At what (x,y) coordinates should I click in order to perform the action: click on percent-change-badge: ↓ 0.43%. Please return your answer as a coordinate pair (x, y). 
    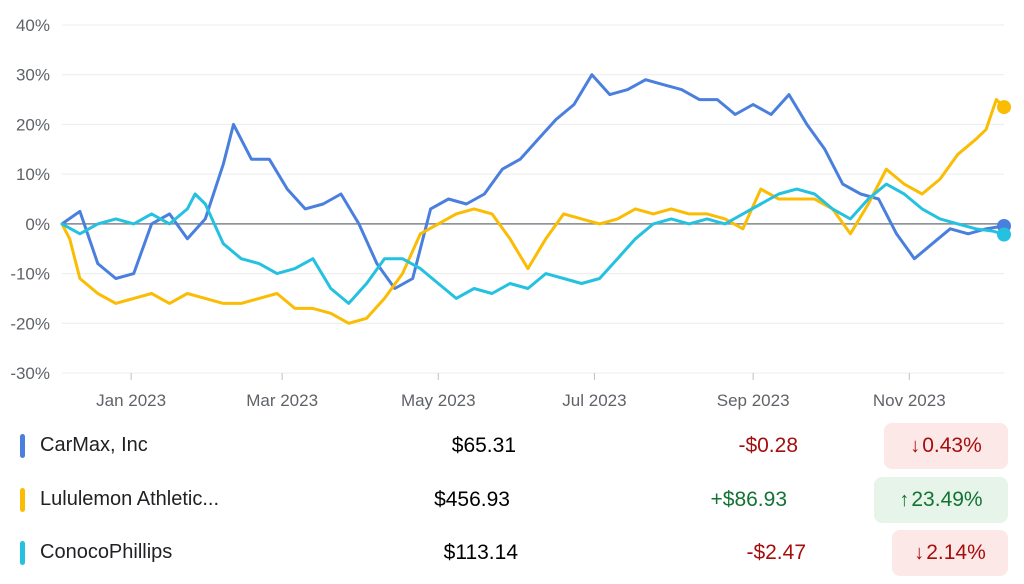
    Looking at the image, I should click on (946, 446).